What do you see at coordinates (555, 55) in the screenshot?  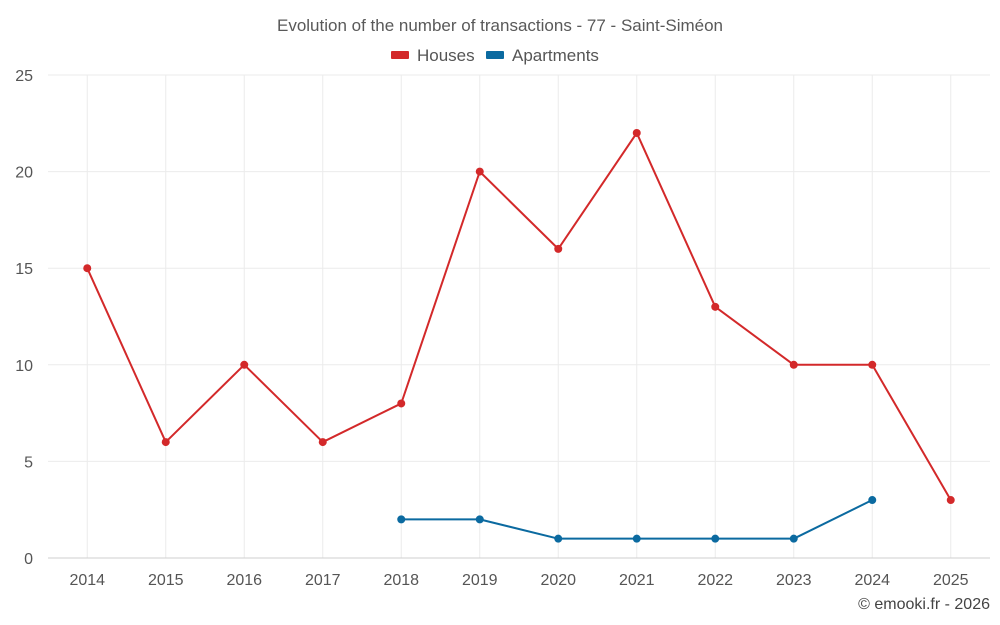 I see `legend-label-apartments: Apartments` at bounding box center [555, 55].